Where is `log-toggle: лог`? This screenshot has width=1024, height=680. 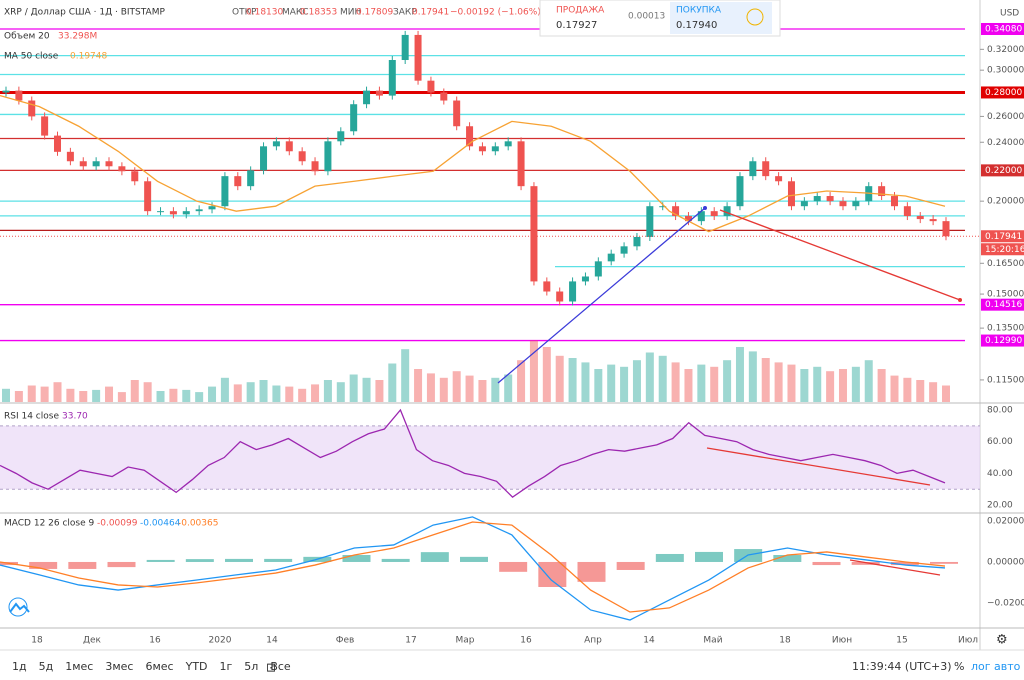 log-toggle: лог is located at coordinates (981, 666).